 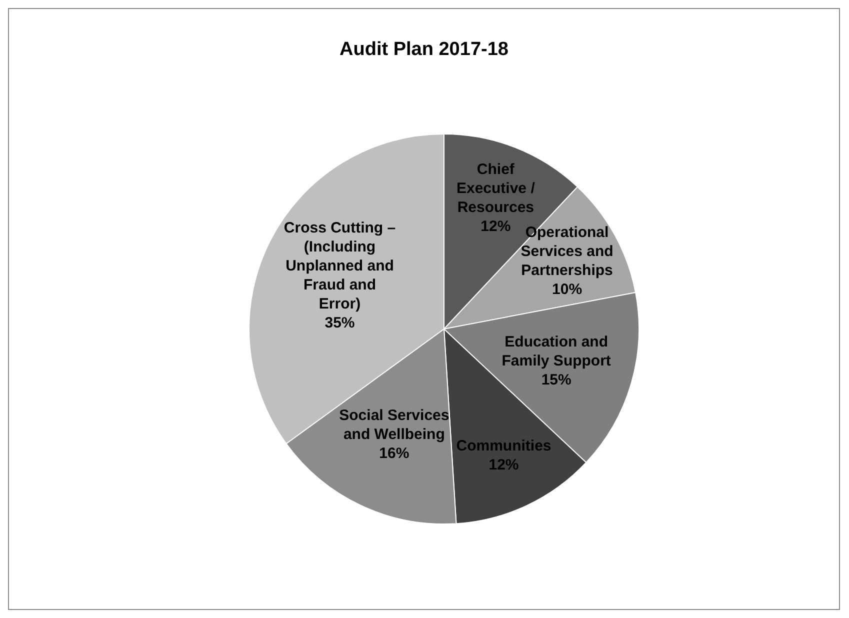 What do you see at coordinates (556, 380) in the screenshot?
I see `data-label: 15%` at bounding box center [556, 380].